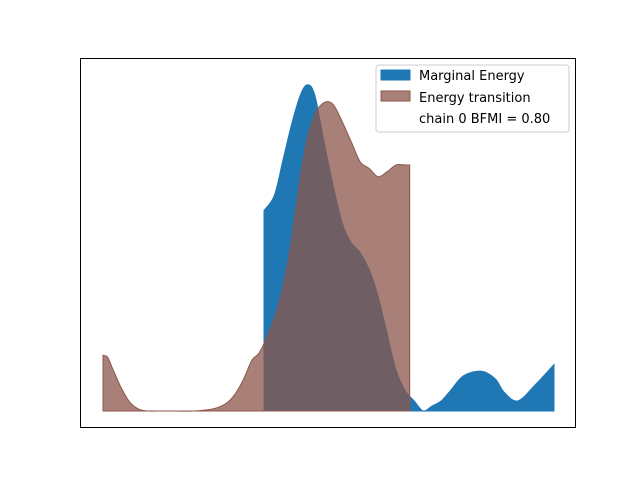 The height and width of the screenshot is (480, 640). I want to click on legend-swatch-marginal-energy, so click(395, 75).